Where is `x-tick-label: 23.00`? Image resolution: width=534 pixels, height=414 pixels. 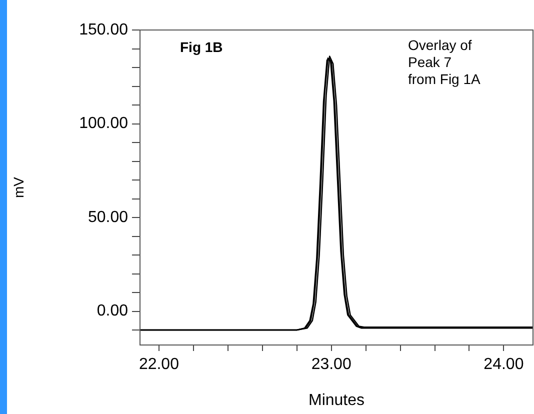 x-tick-label: 23.00 is located at coordinates (331, 365).